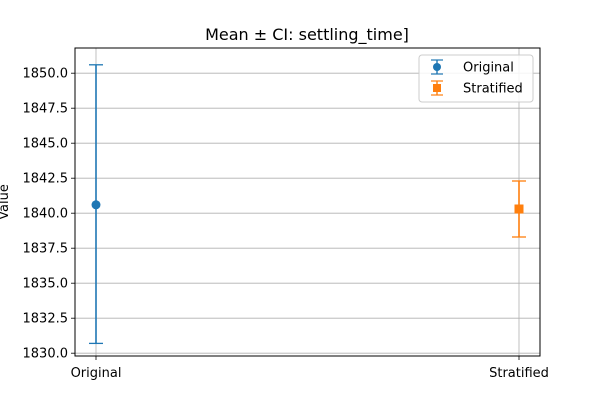  I want to click on chart-title: Mean ± CI: settling_time], so click(307, 35).